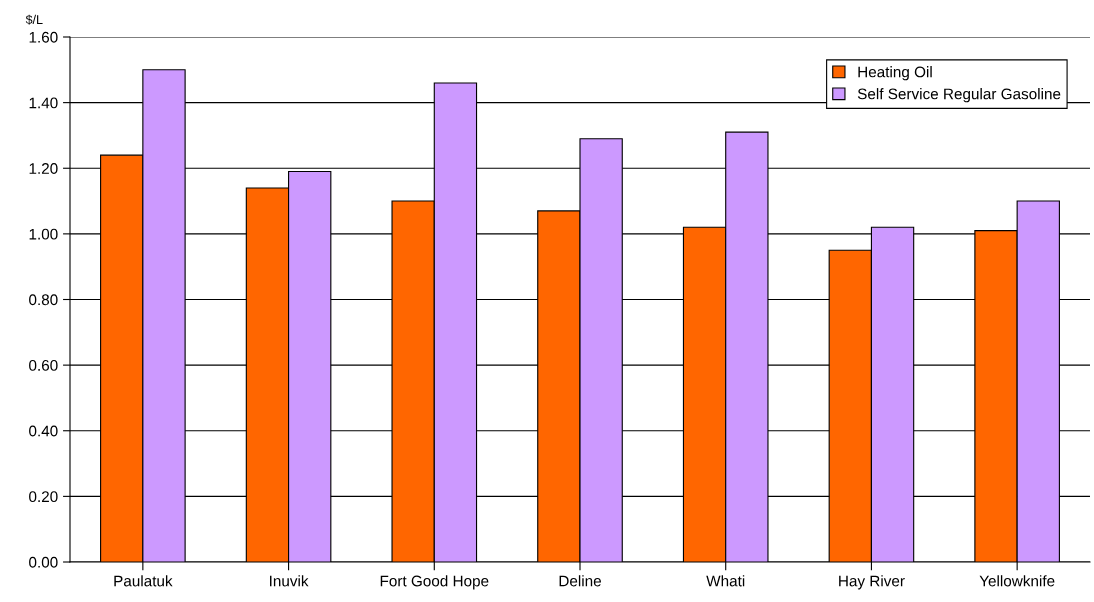  What do you see at coordinates (43, 168) in the screenshot?
I see `y-tick-label: 1.20` at bounding box center [43, 168].